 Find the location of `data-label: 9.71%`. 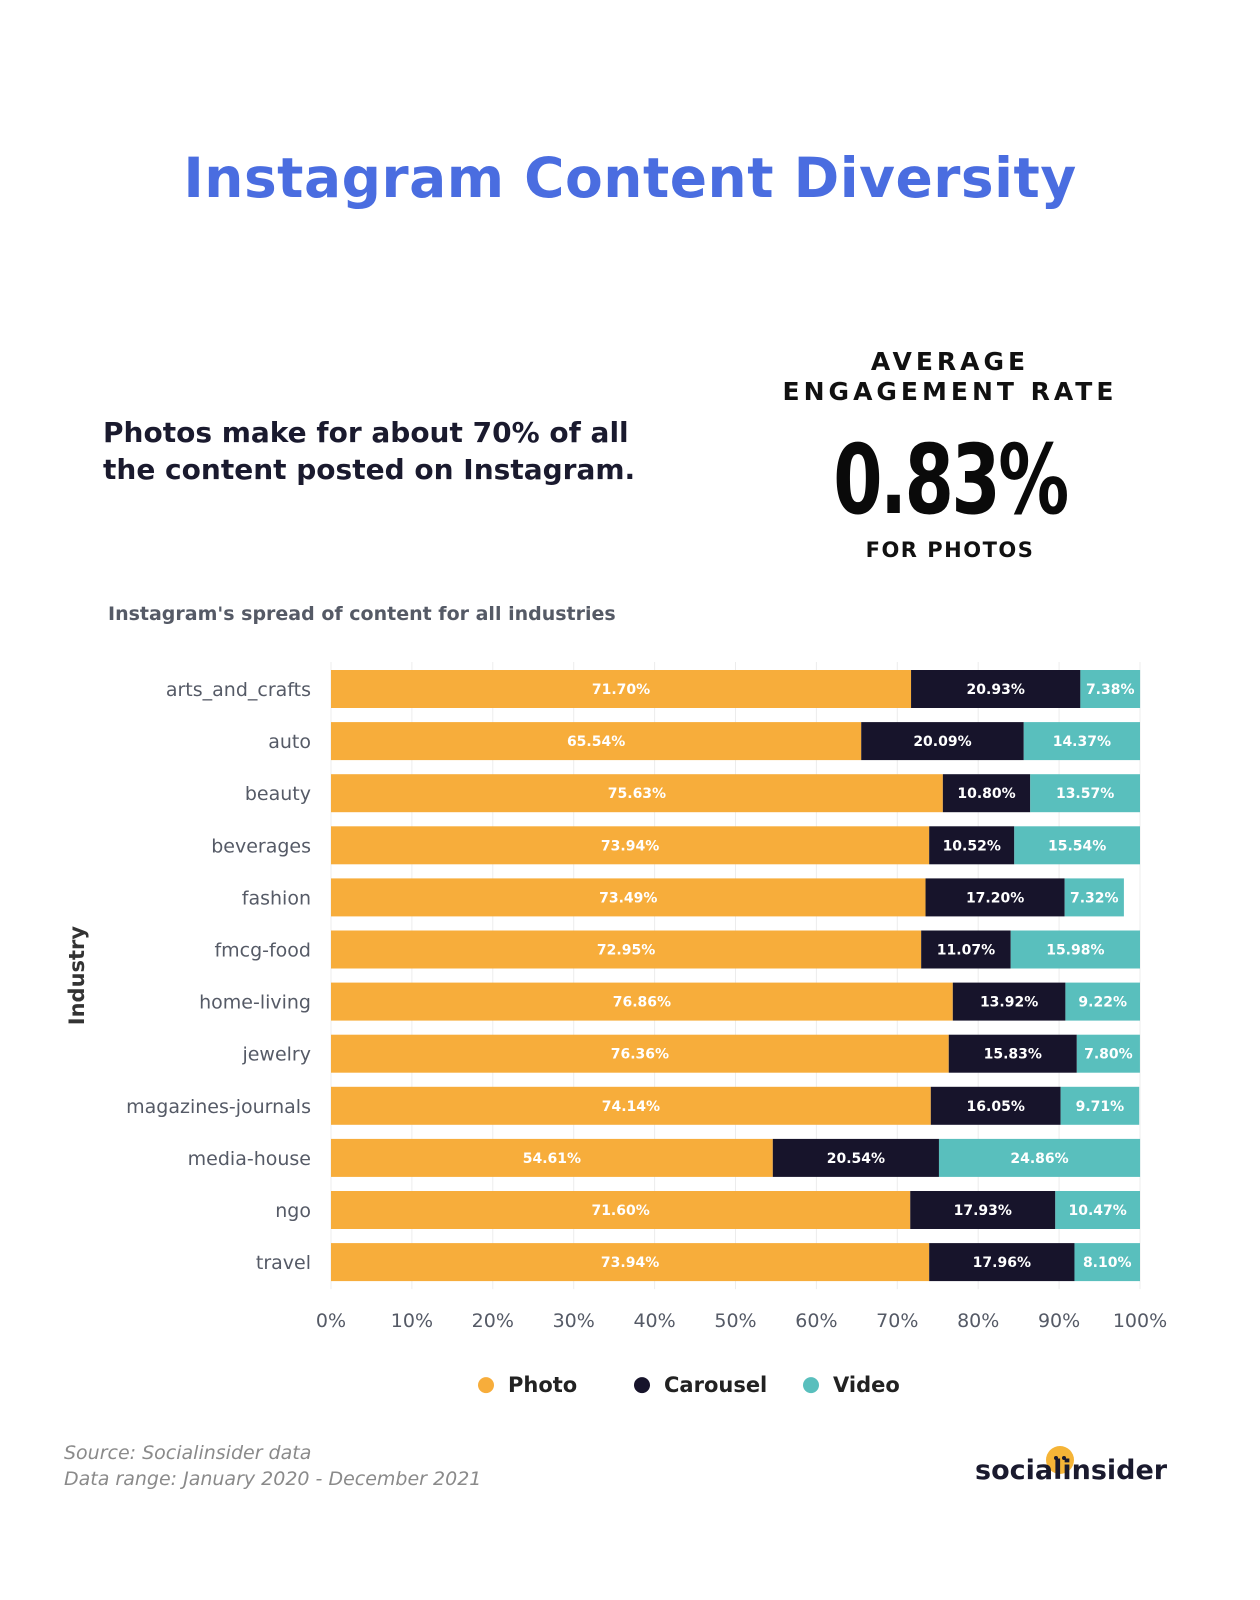

data-label: 9.71% is located at coordinates (1100, 1107).